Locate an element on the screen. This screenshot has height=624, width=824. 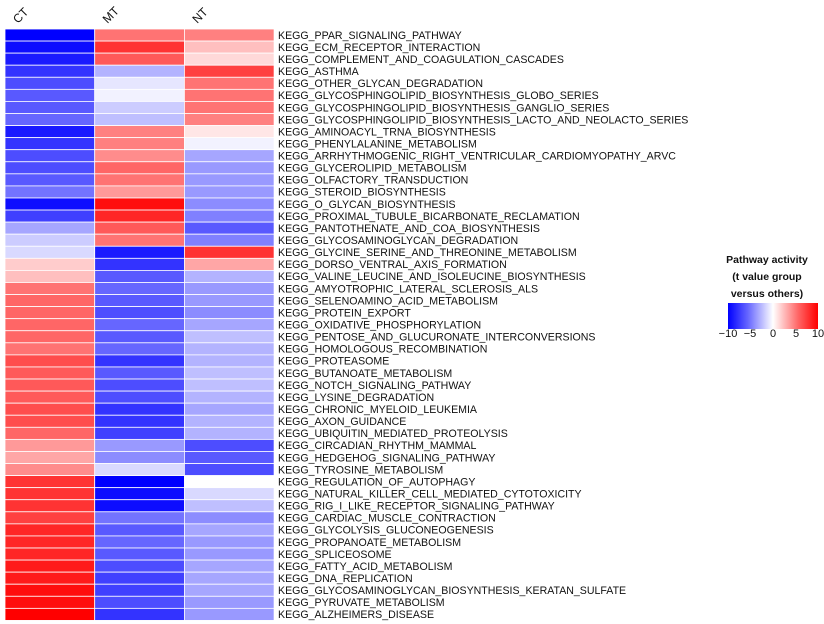
row-label: KEGG_GLYCOSAMINOGLYCAN_DEGRADATION is located at coordinates (398, 241).